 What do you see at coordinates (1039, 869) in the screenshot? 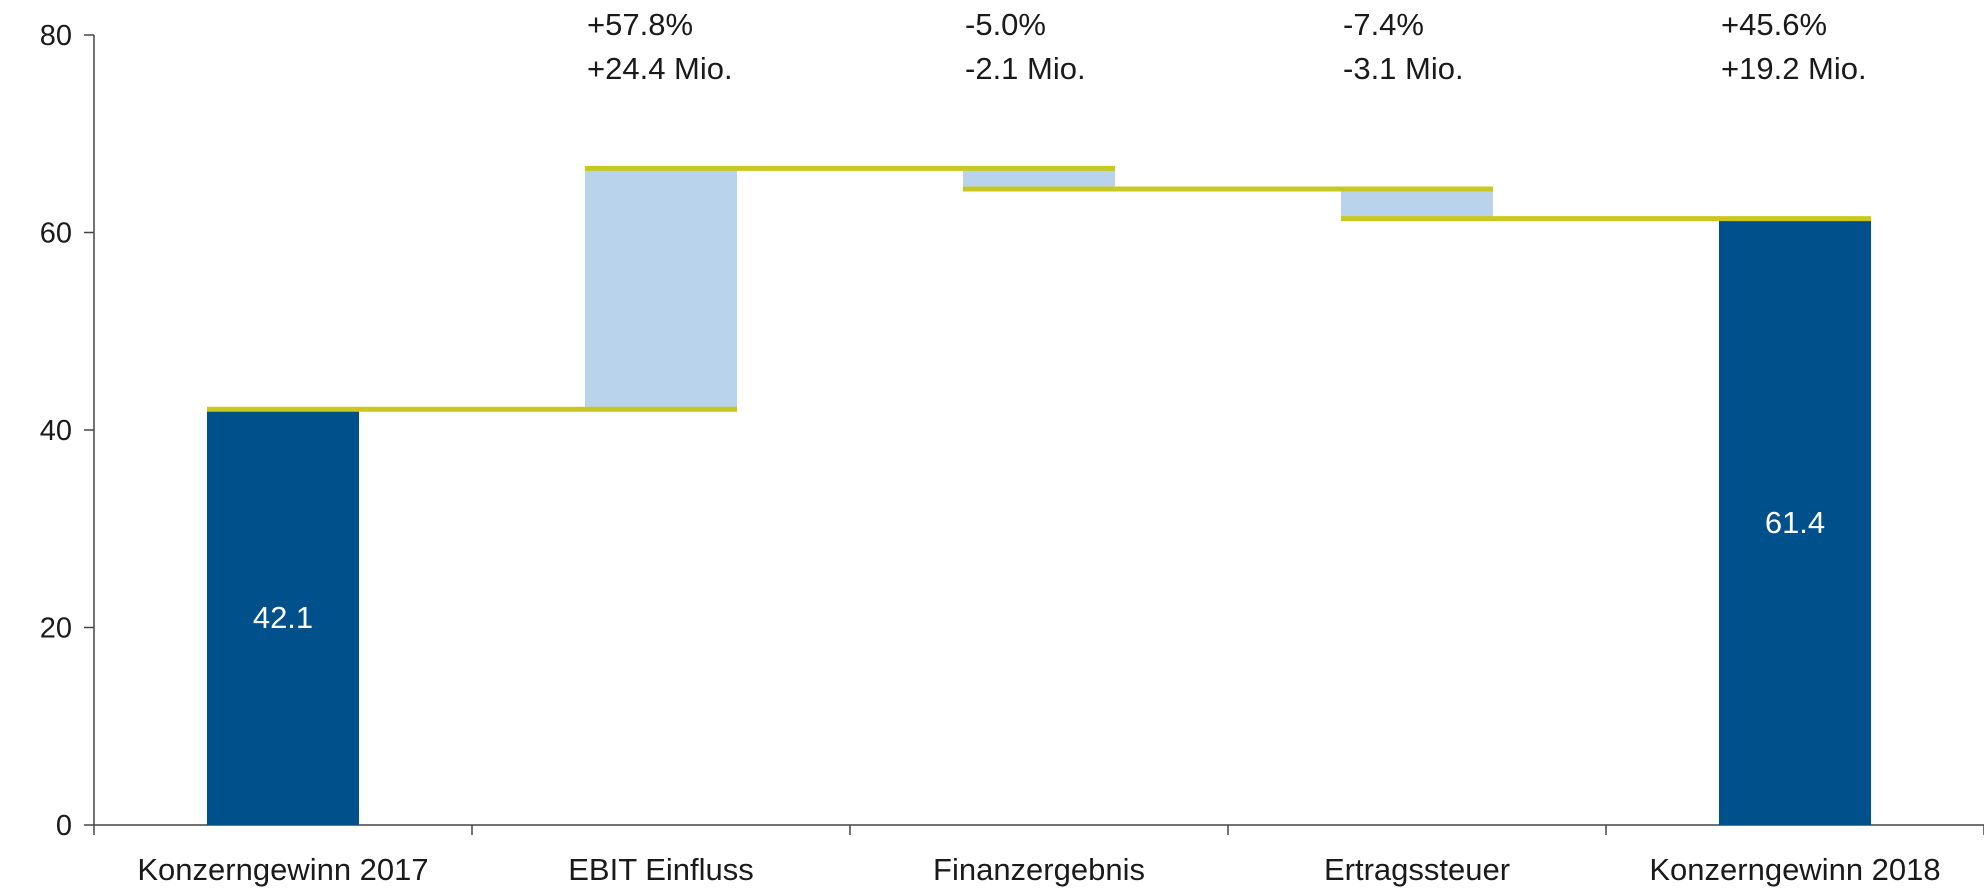
I see `x-category-label: Finanzergebnis` at bounding box center [1039, 869].